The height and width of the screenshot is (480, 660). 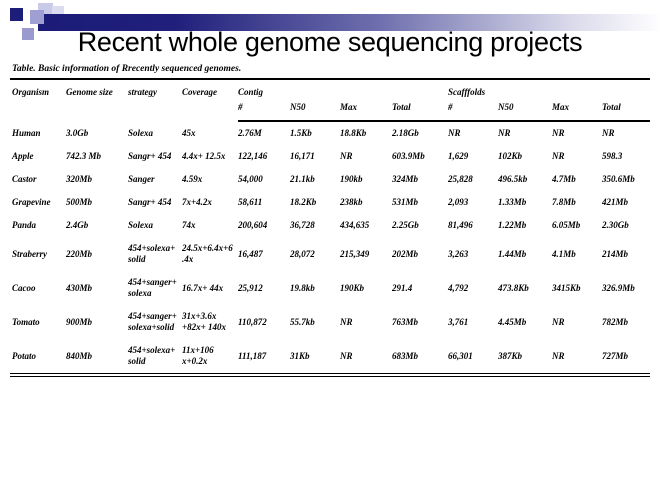 I want to click on contig-count-cell: 200,604, so click(x=253, y=225).